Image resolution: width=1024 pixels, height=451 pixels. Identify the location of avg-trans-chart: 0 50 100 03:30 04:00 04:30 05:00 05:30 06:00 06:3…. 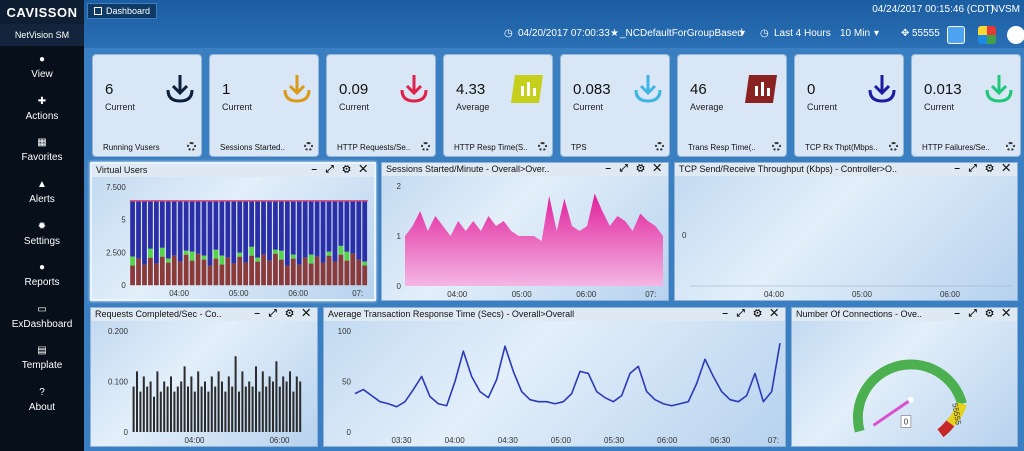
(559, 386).